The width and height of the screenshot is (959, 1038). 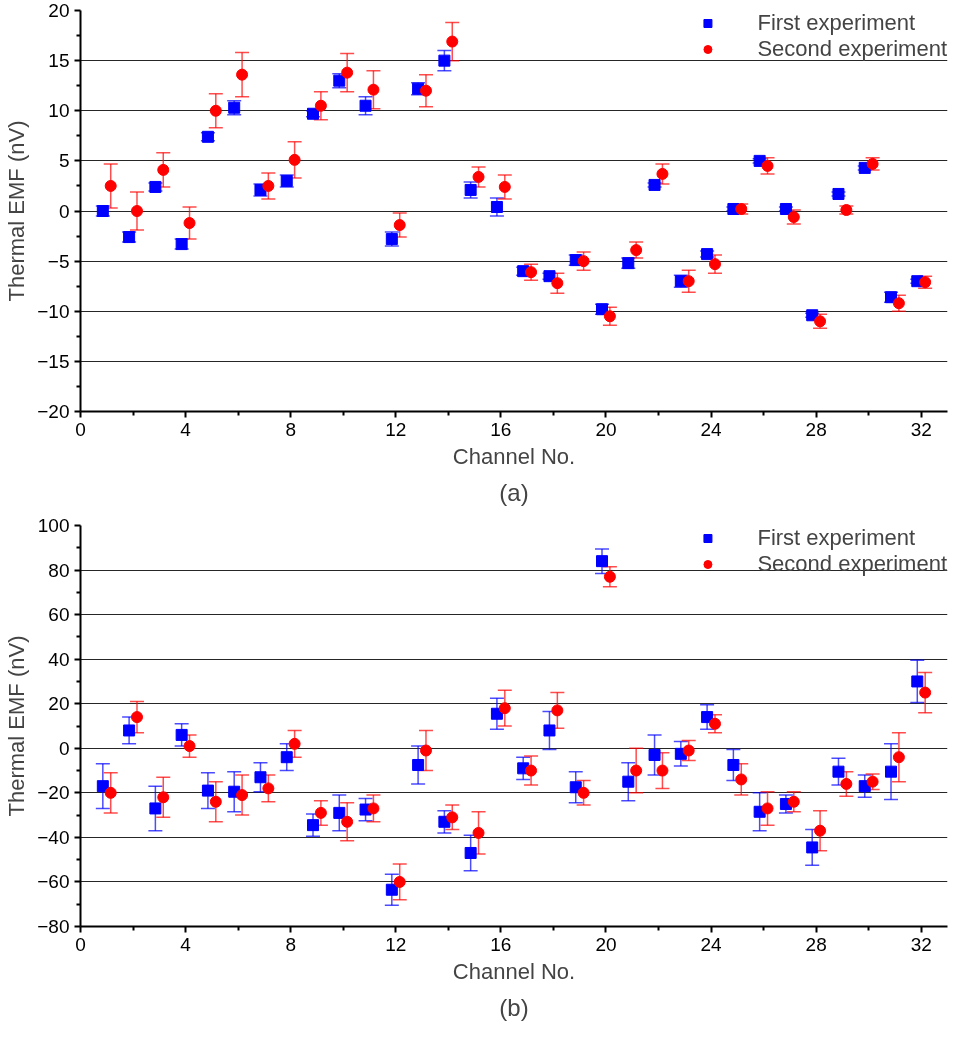 I want to click on y-tick-label: −15, so click(x=53, y=361).